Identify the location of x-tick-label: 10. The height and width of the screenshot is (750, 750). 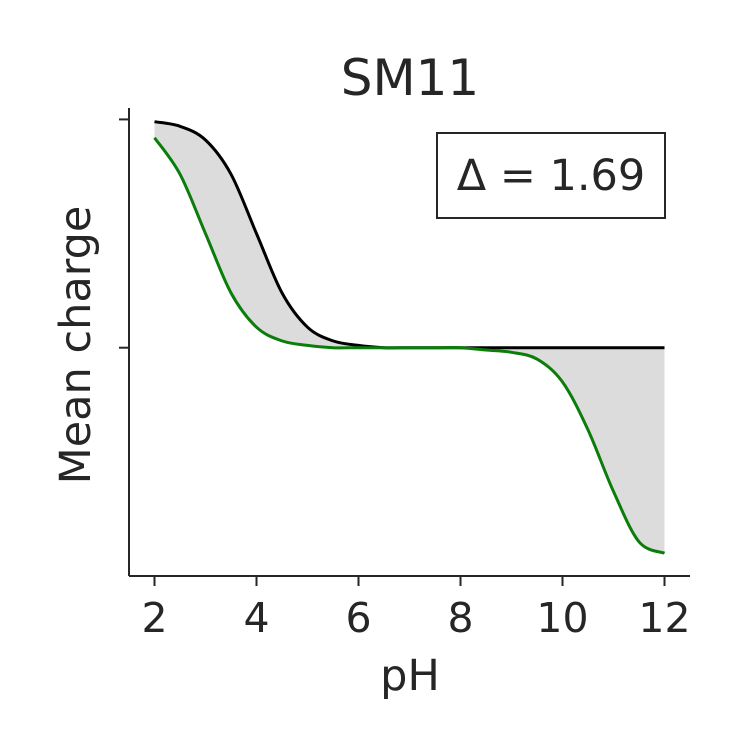
(562, 618).